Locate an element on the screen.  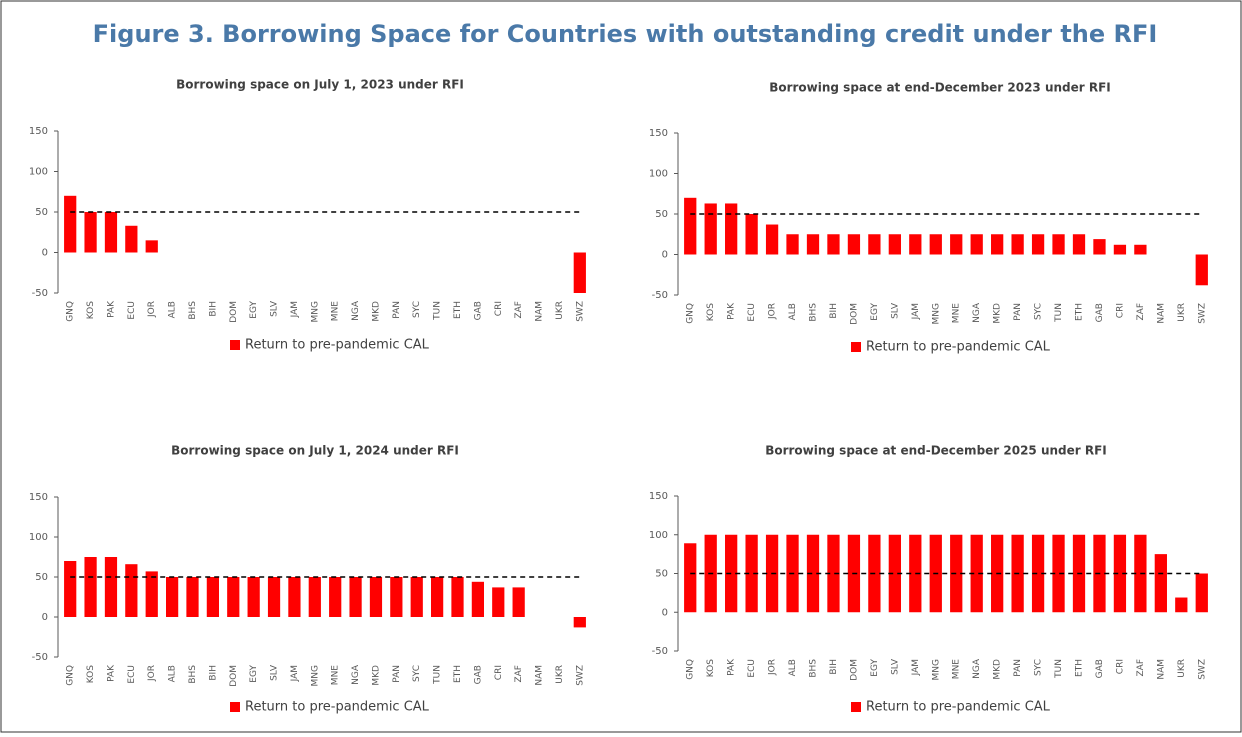
x-tick-label: GNQ is located at coordinates (71, 675).